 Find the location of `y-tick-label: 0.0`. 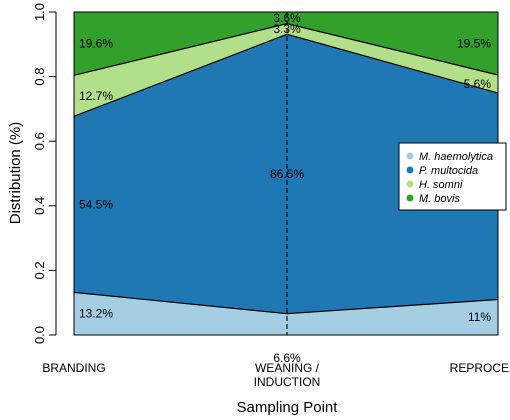

y-tick-label: 0.0 is located at coordinates (39, 335).